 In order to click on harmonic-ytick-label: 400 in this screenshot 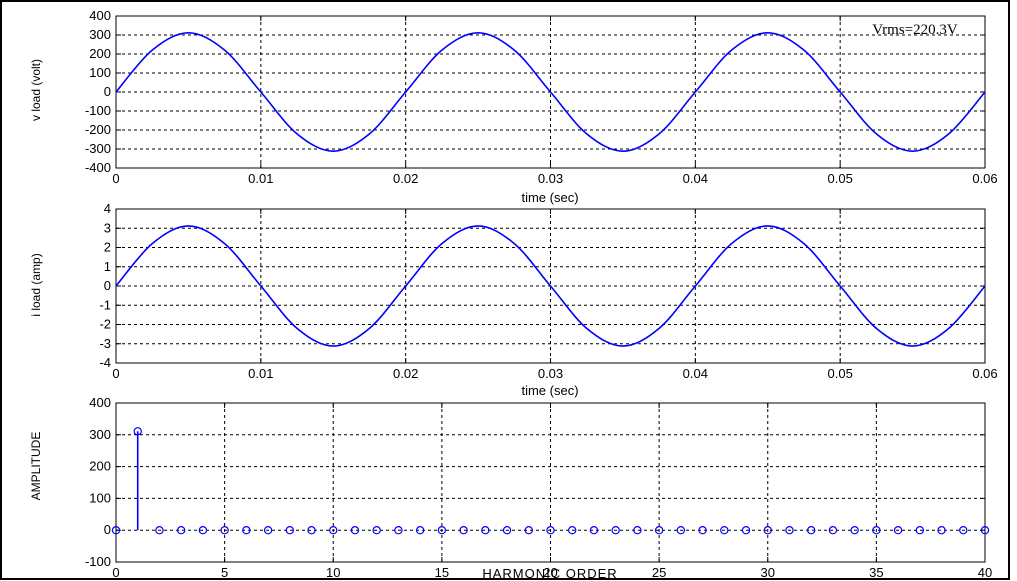, I will do `click(100, 402)`.